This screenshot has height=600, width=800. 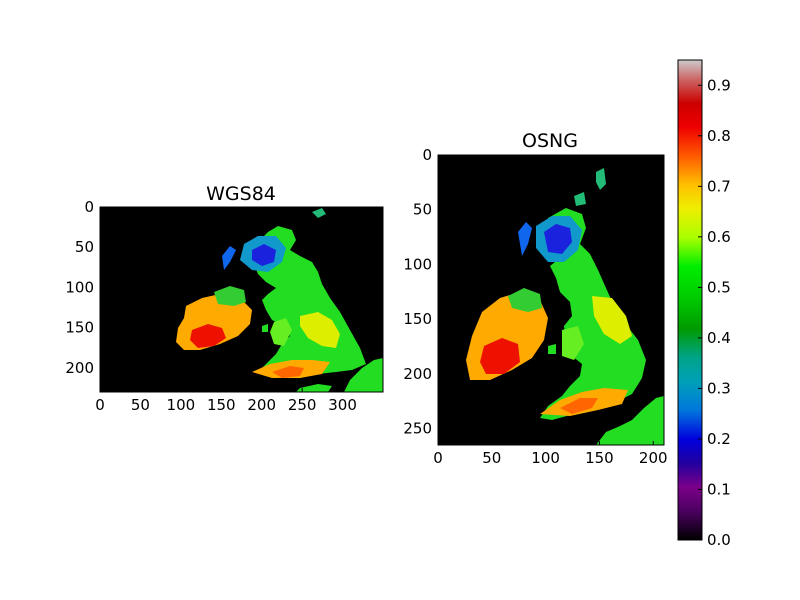 I want to click on osng-orkney, so click(x=580, y=199).